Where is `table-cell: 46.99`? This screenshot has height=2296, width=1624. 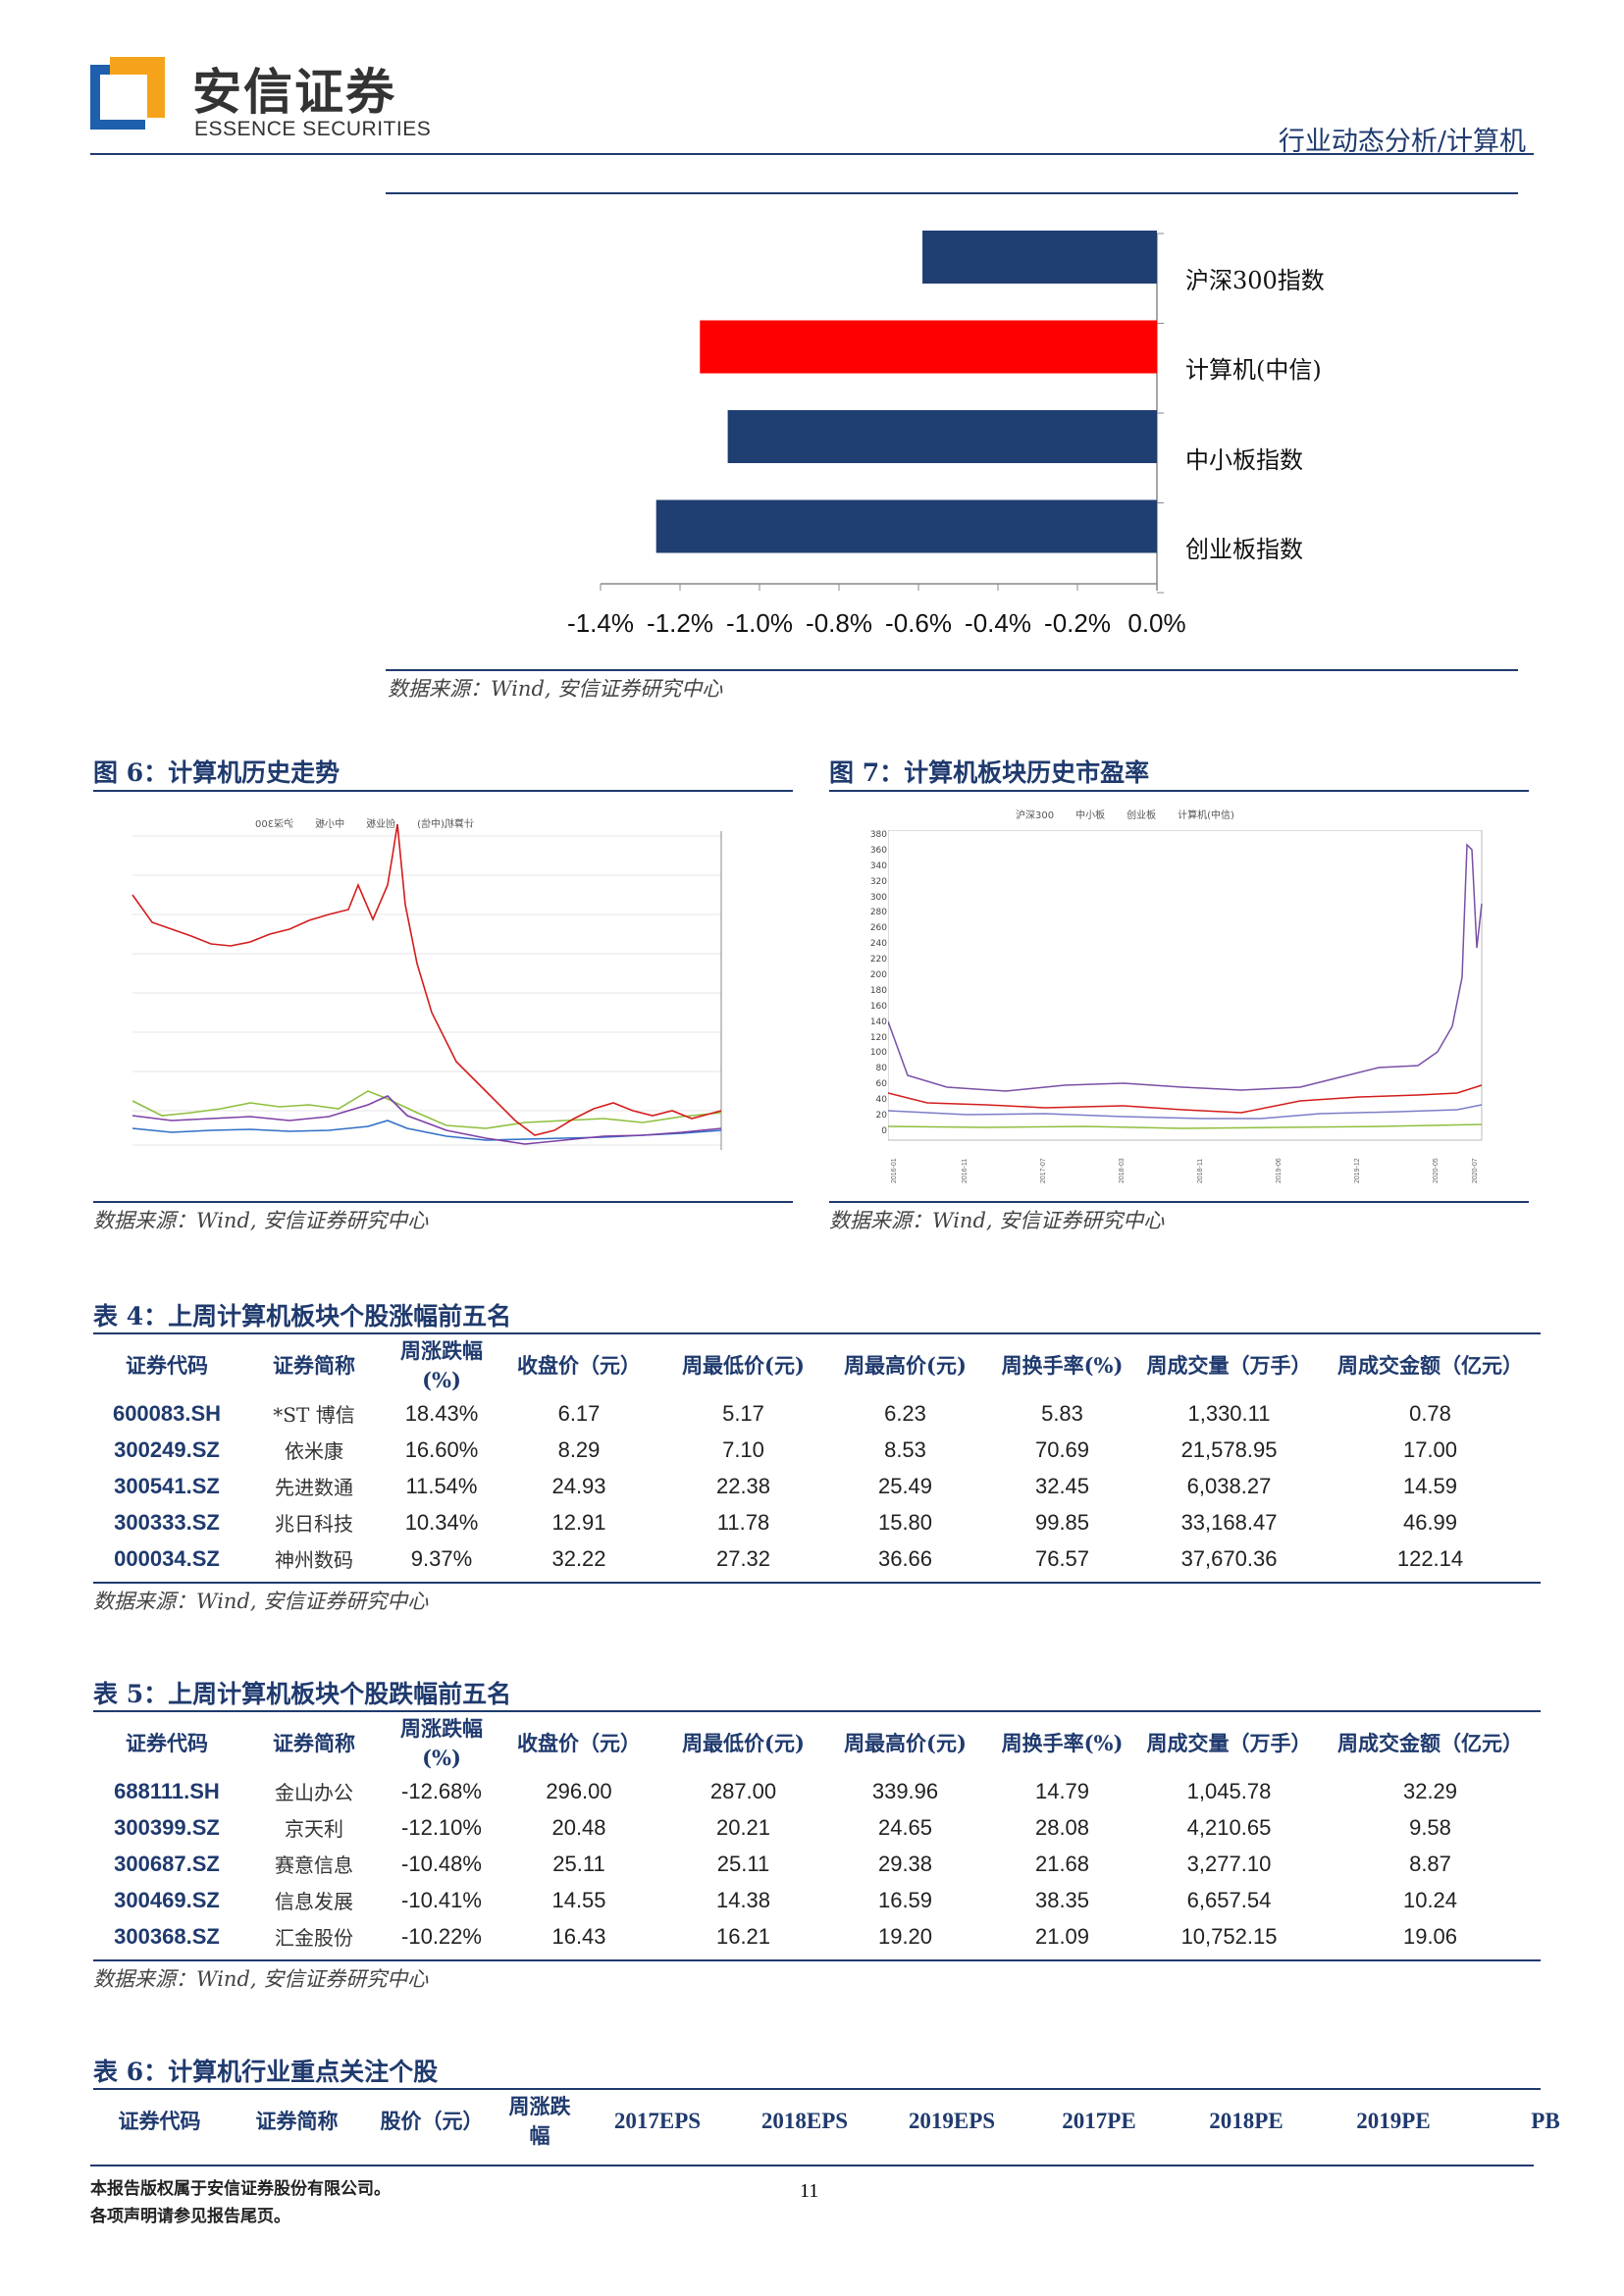
table-cell: 46.99 is located at coordinates (1430, 1522).